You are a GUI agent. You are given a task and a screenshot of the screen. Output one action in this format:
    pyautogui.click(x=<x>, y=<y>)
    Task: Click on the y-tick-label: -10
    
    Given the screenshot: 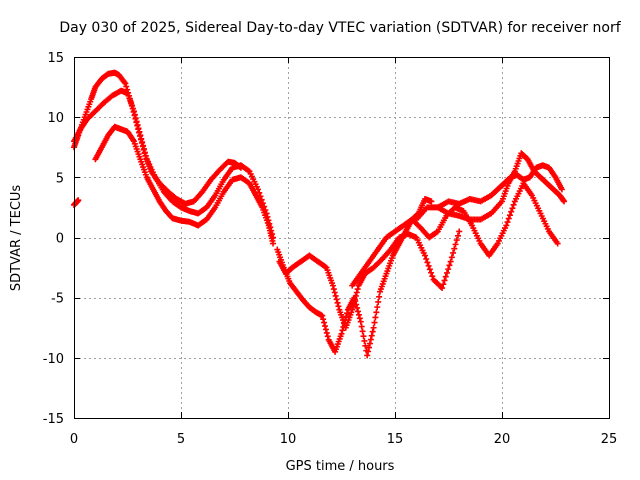 What is the action you would take?
    pyautogui.click(x=53, y=359)
    